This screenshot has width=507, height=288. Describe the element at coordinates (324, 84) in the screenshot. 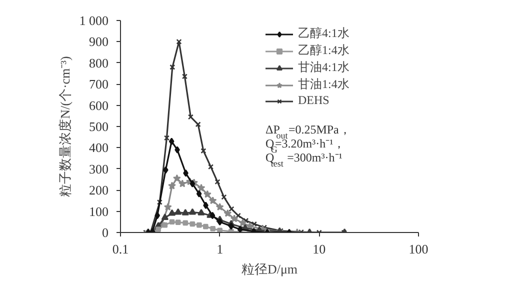

I see `legend-label: 甘油1:4水` at that location.